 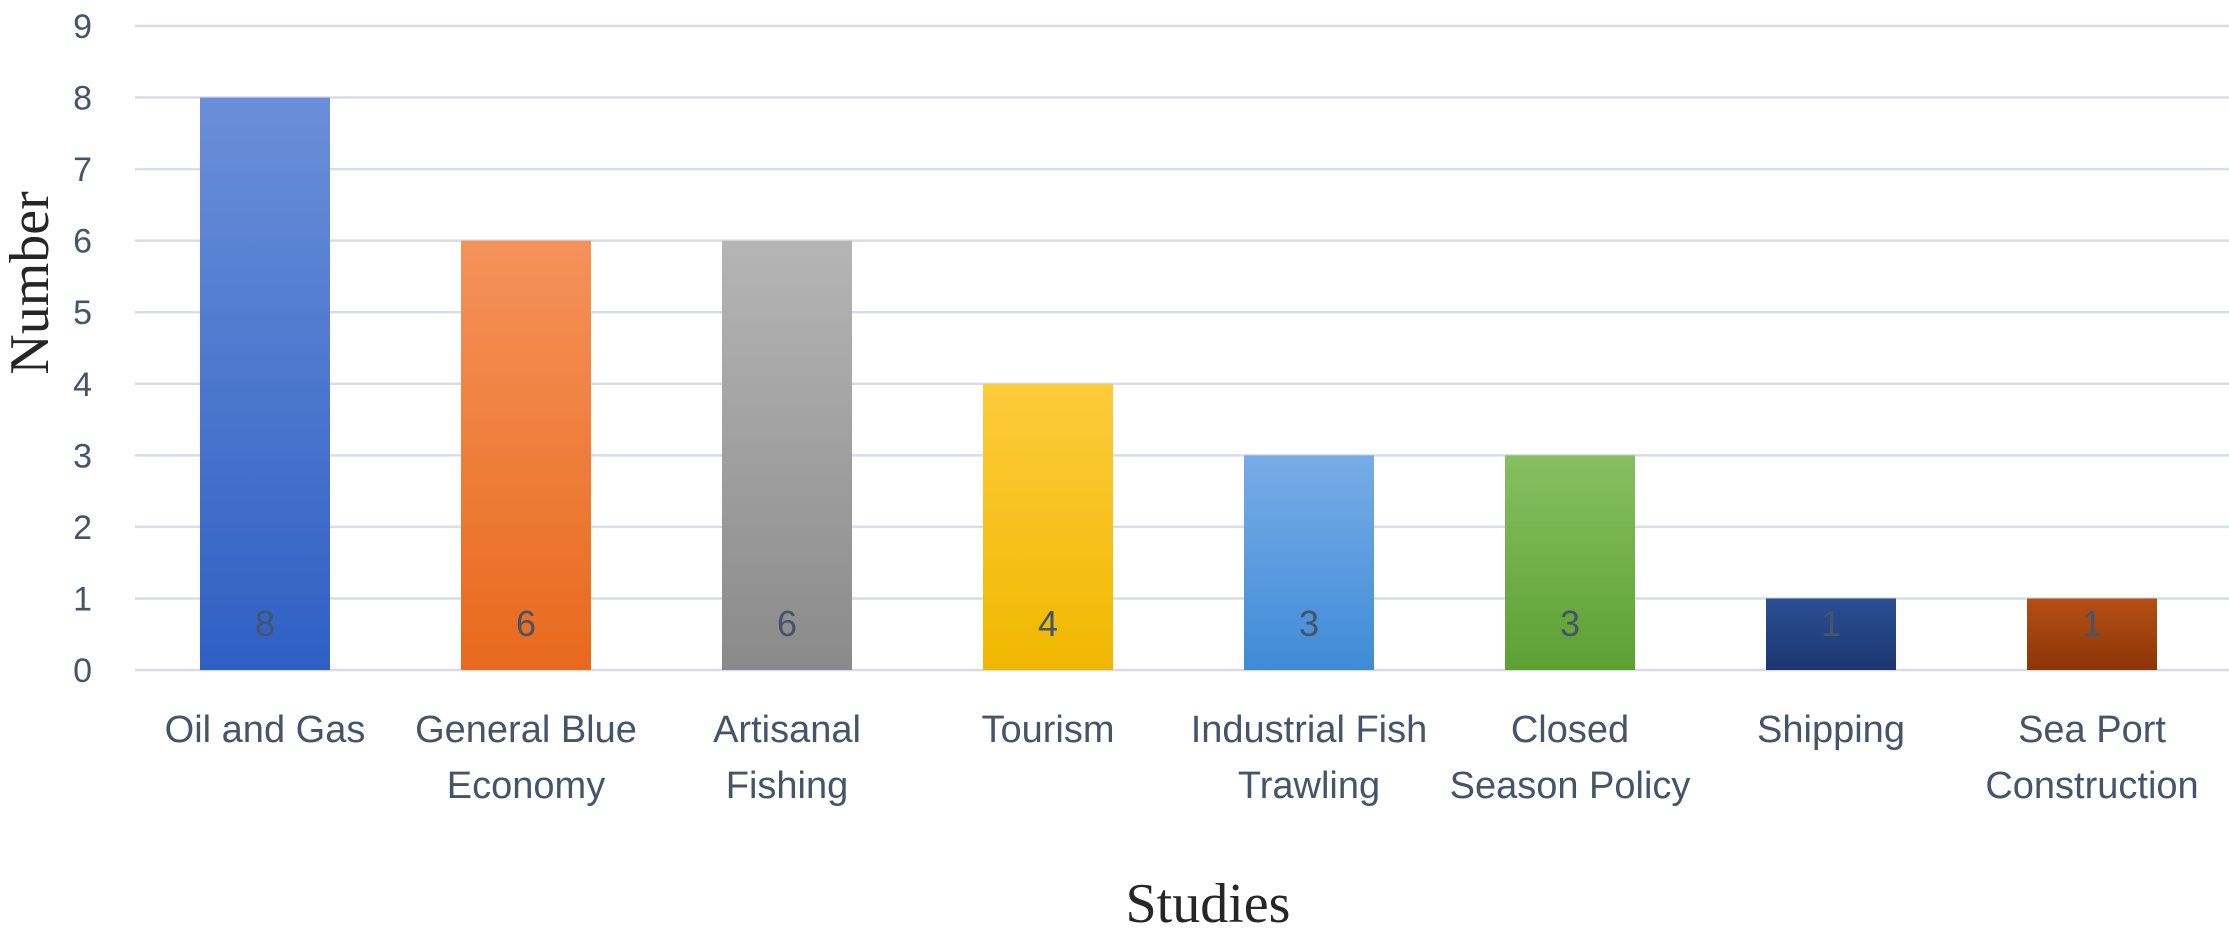 What do you see at coordinates (1309, 758) in the screenshot?
I see `x-category-label: Industrial Fish Trawling` at bounding box center [1309, 758].